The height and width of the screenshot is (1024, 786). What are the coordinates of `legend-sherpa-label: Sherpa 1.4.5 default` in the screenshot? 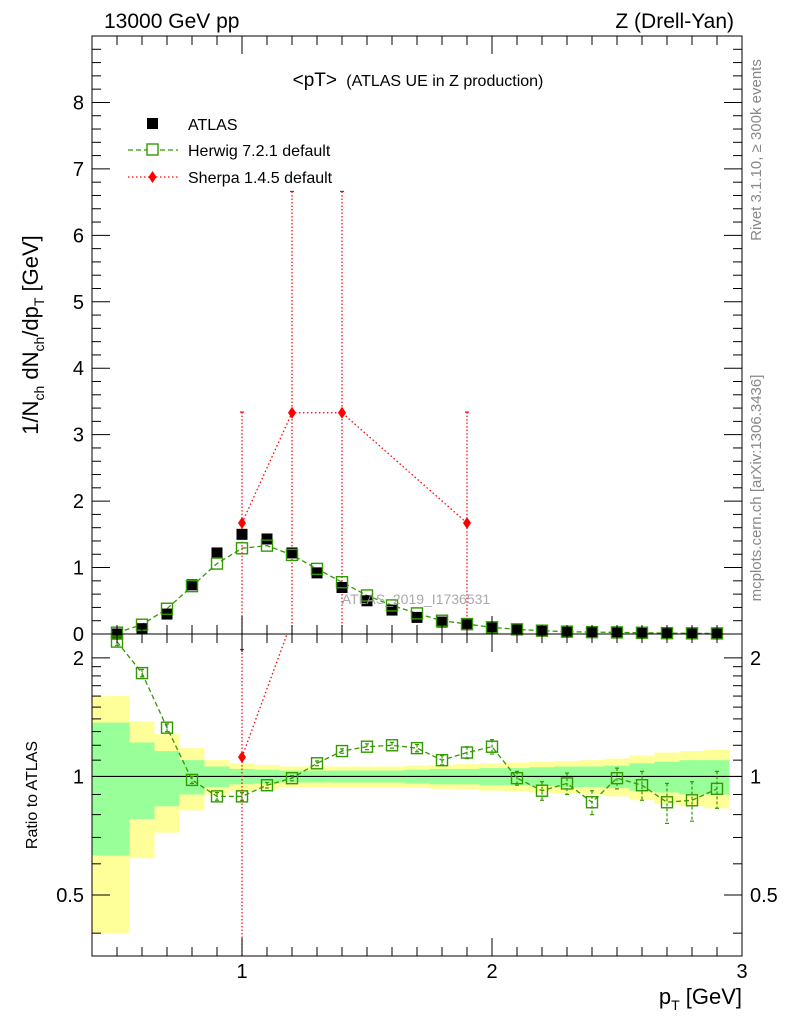 It's located at (260, 178).